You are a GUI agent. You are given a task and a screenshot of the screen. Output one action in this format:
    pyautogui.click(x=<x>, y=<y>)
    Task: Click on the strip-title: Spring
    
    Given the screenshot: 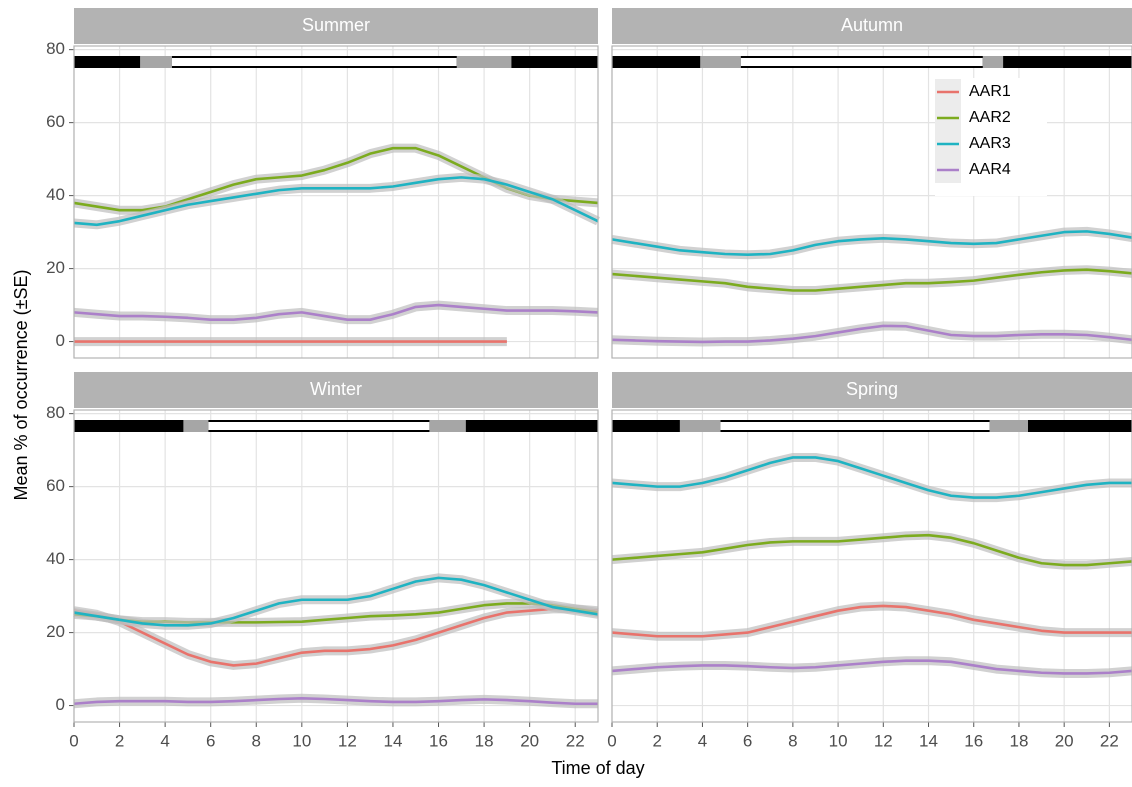 What is the action you would take?
    pyautogui.click(x=872, y=389)
    